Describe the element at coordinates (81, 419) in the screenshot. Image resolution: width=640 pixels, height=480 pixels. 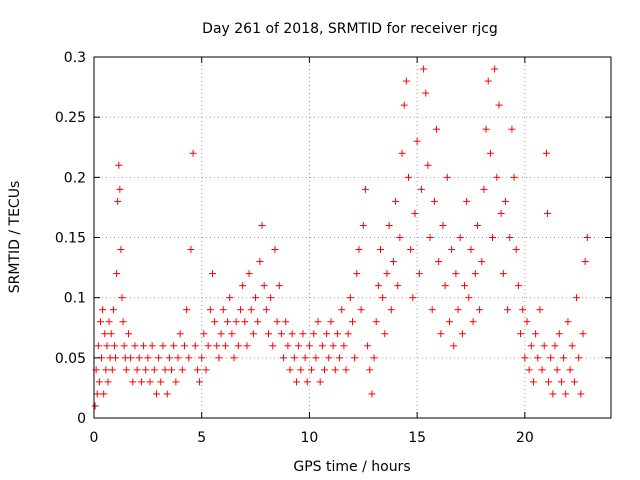
I see `y-tick-label: 0` at that location.